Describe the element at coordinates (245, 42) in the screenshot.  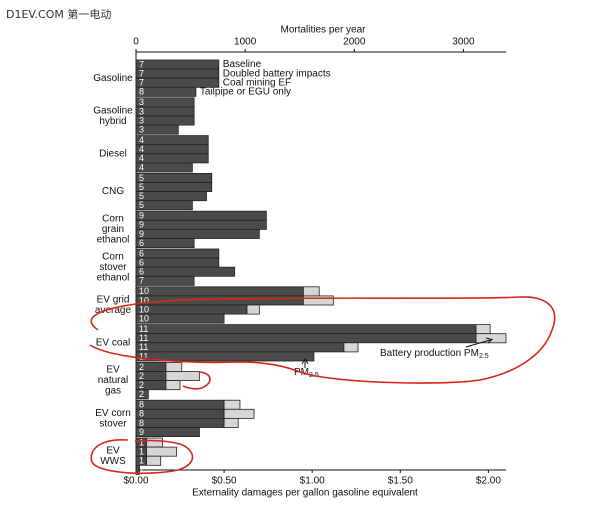
I see `x2-tick-label: 1000` at that location.